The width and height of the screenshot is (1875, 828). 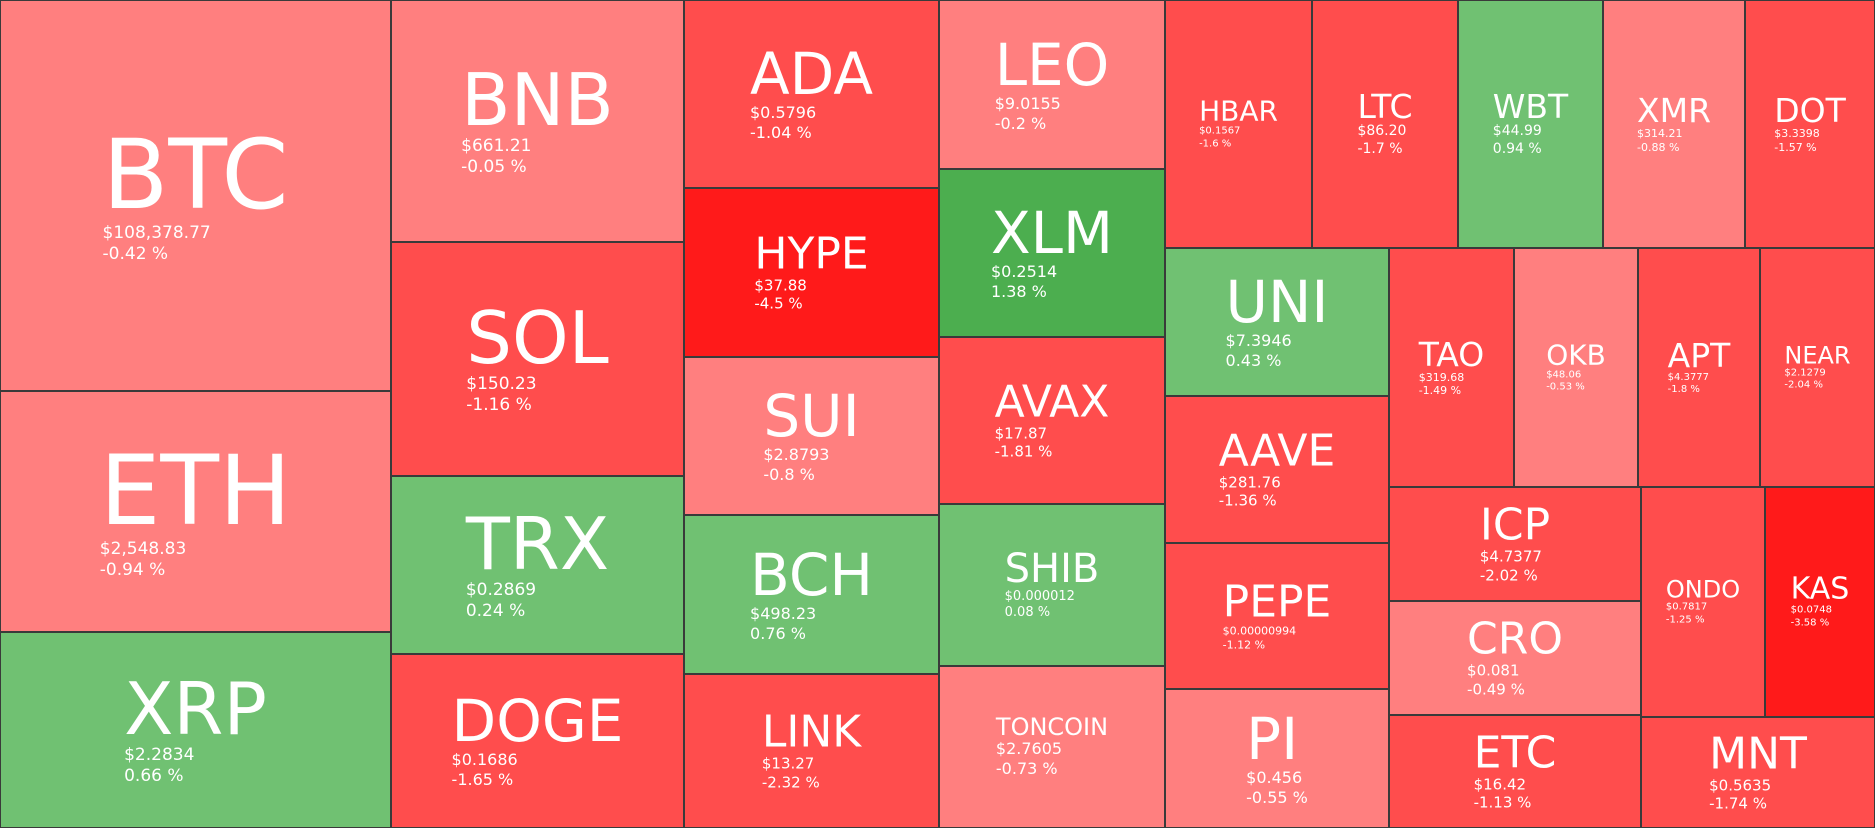 What do you see at coordinates (195, 195) in the screenshot?
I see `tile-btc: BTC $108,378.77 -0.42 %` at bounding box center [195, 195].